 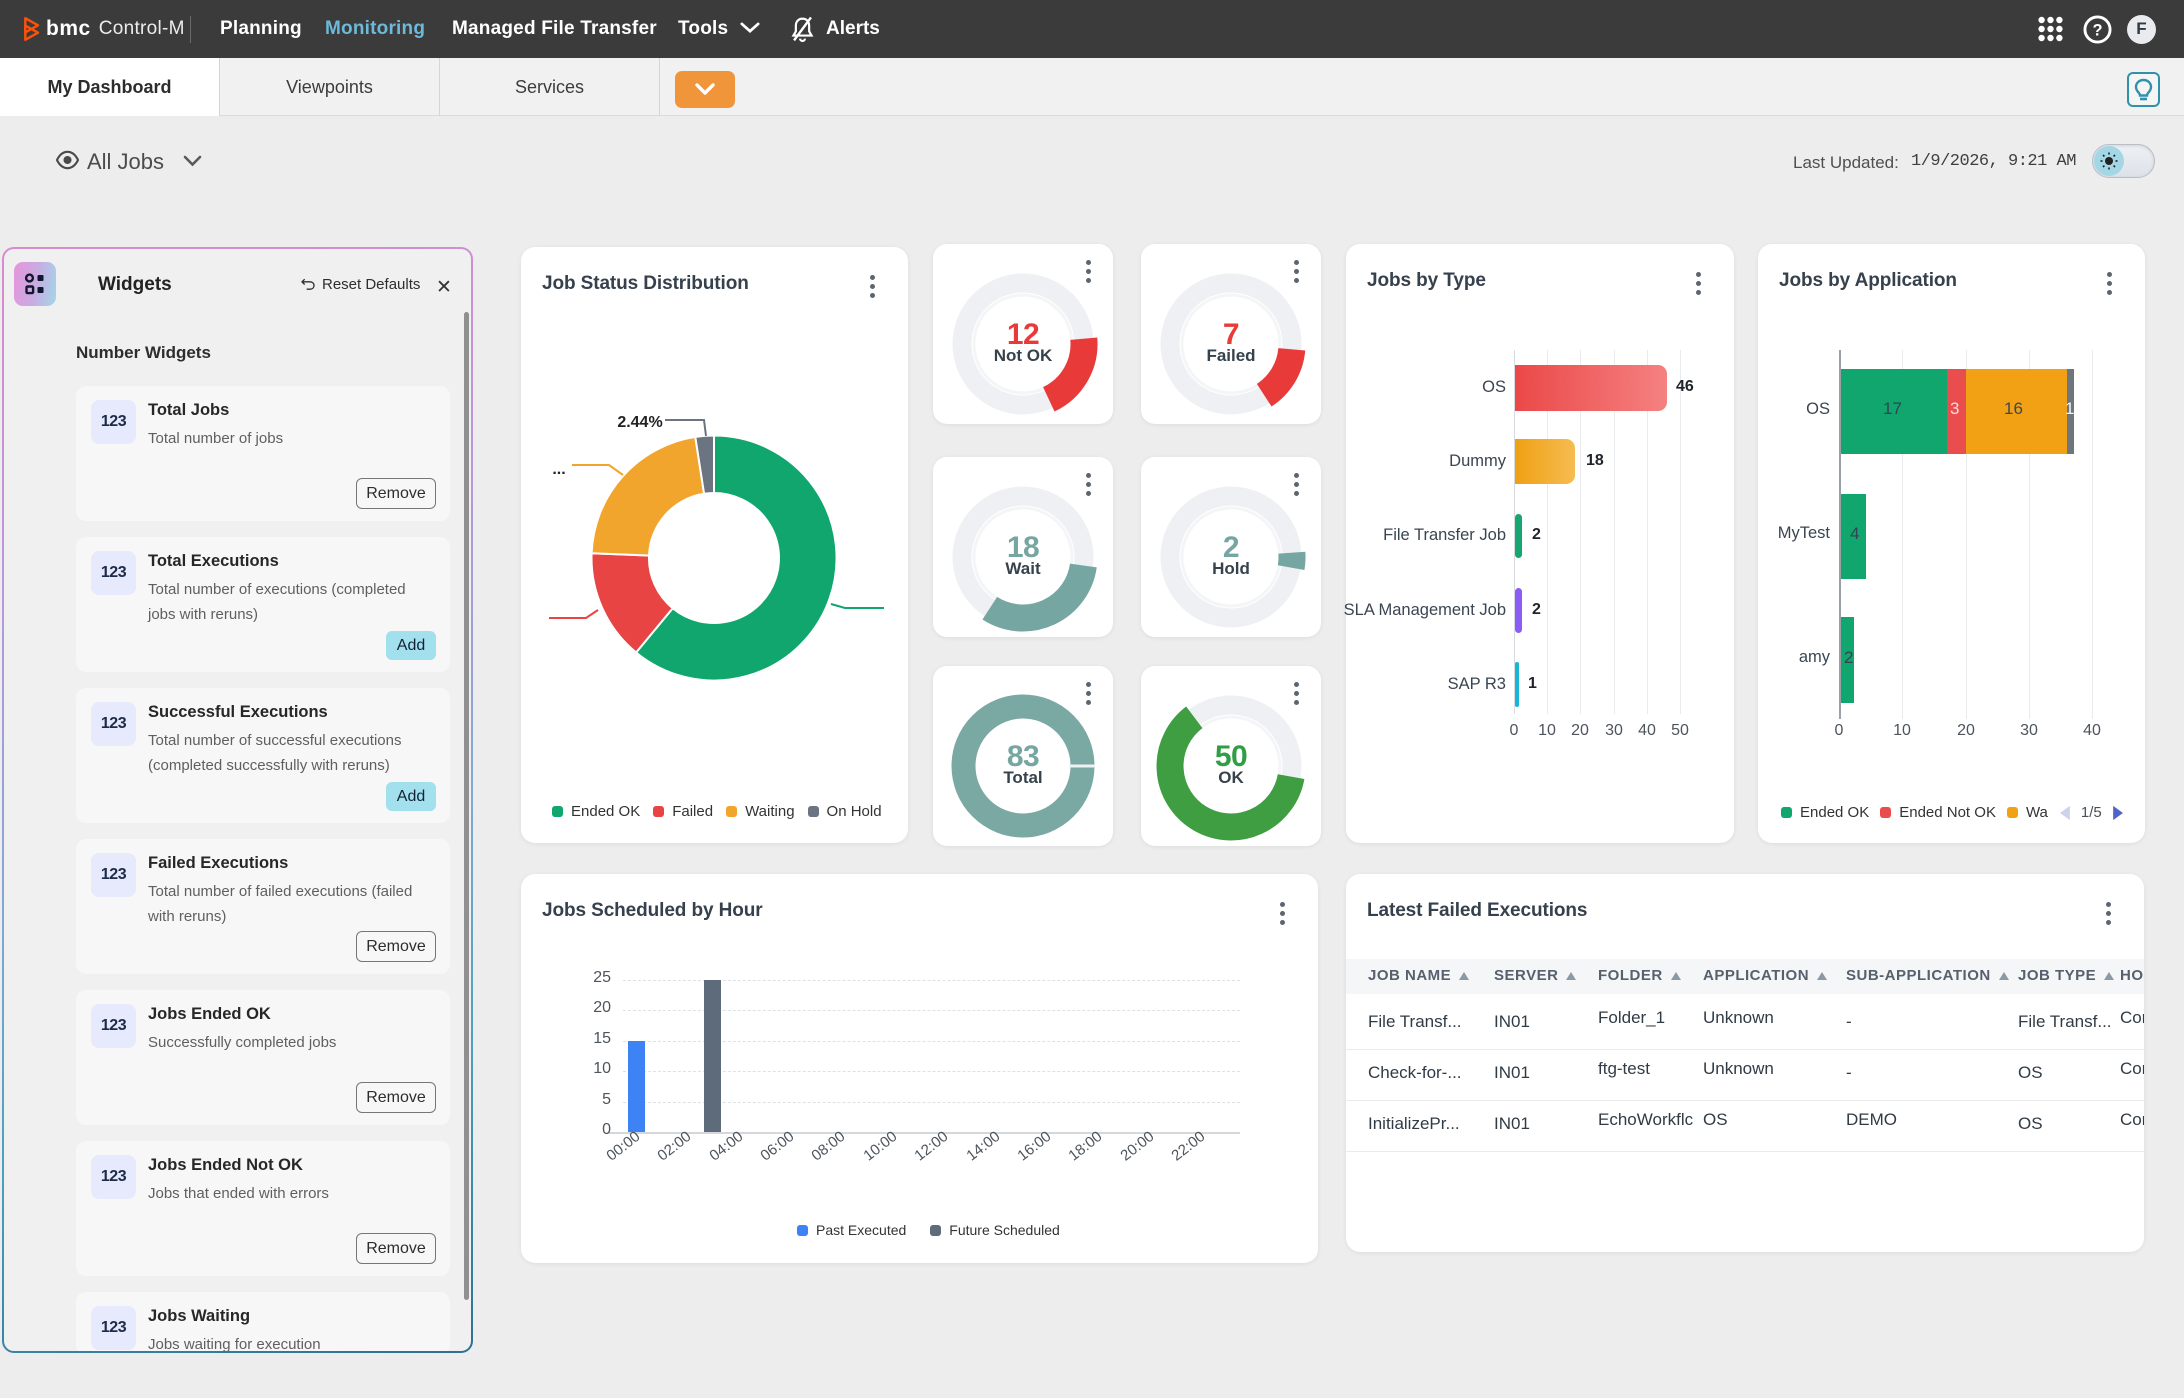 What do you see at coordinates (639, 422) in the screenshot?
I see `svg-text: 2.44%` at bounding box center [639, 422].